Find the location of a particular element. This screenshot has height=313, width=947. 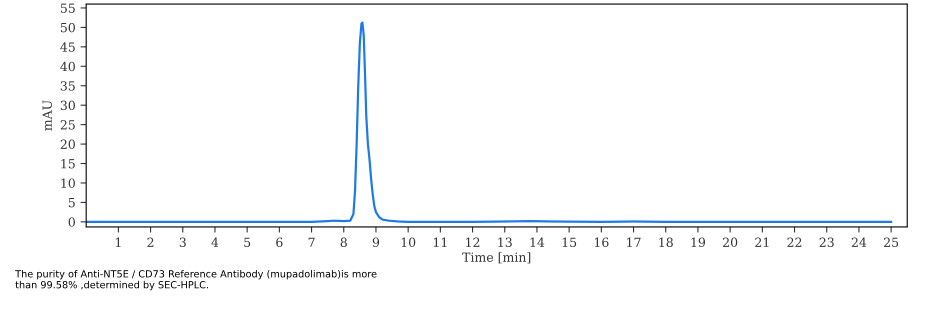

y-tick-label: 10 is located at coordinates (68, 183).